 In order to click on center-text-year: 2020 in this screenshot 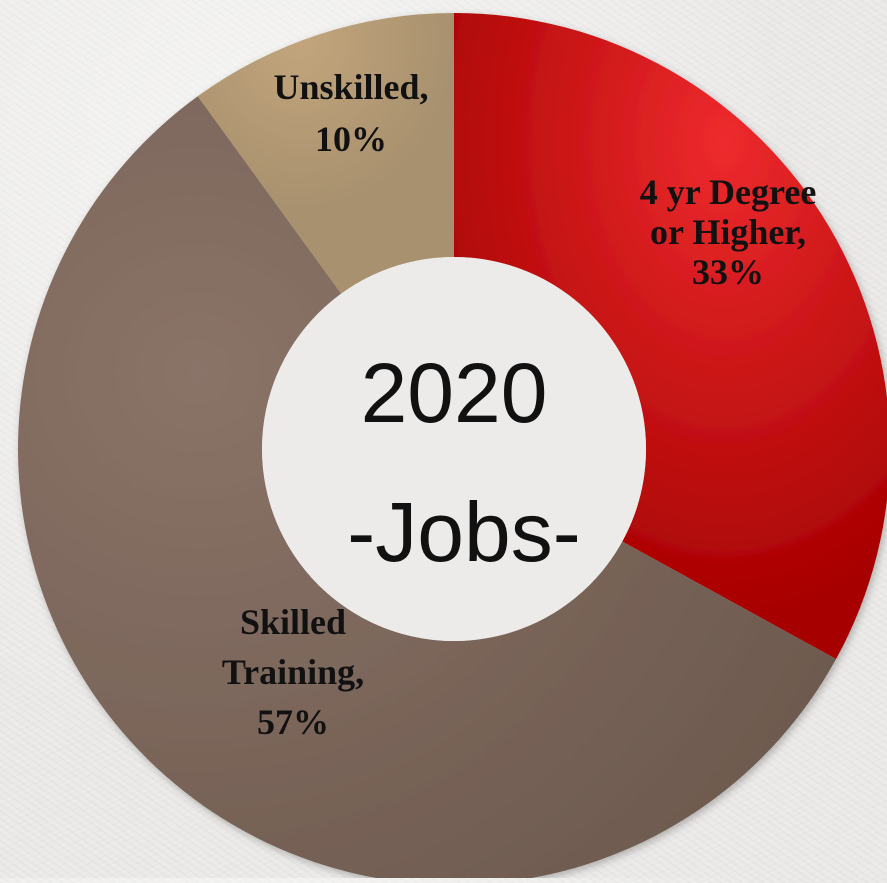, I will do `click(454, 393)`.